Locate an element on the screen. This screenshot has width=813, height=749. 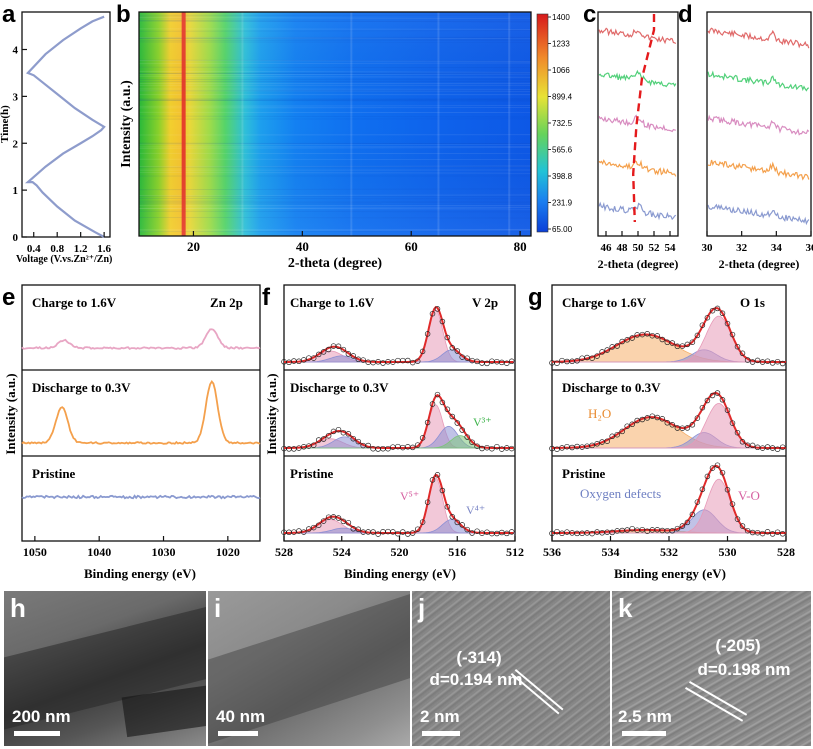
chart-f-xtick-label-2: 520 is located at coordinates (400, 552).